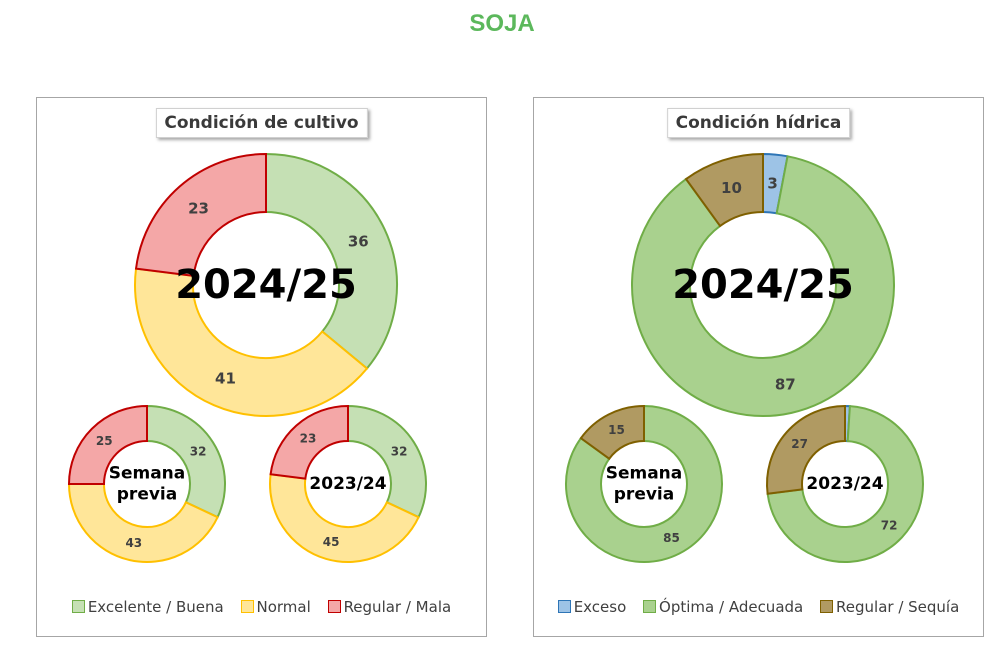  What do you see at coordinates (331, 542) in the screenshot?
I see `slice-value-label-2-1: 45` at bounding box center [331, 542].